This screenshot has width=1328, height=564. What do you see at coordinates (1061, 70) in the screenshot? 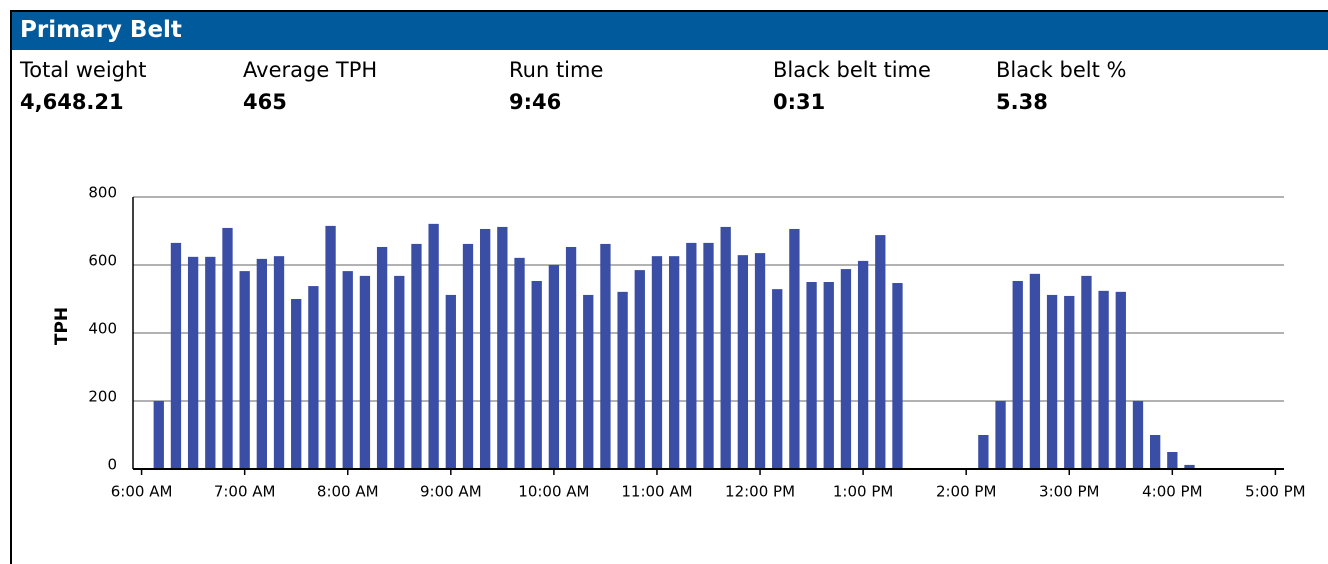
I see `stat-label: Black belt %` at bounding box center [1061, 70].